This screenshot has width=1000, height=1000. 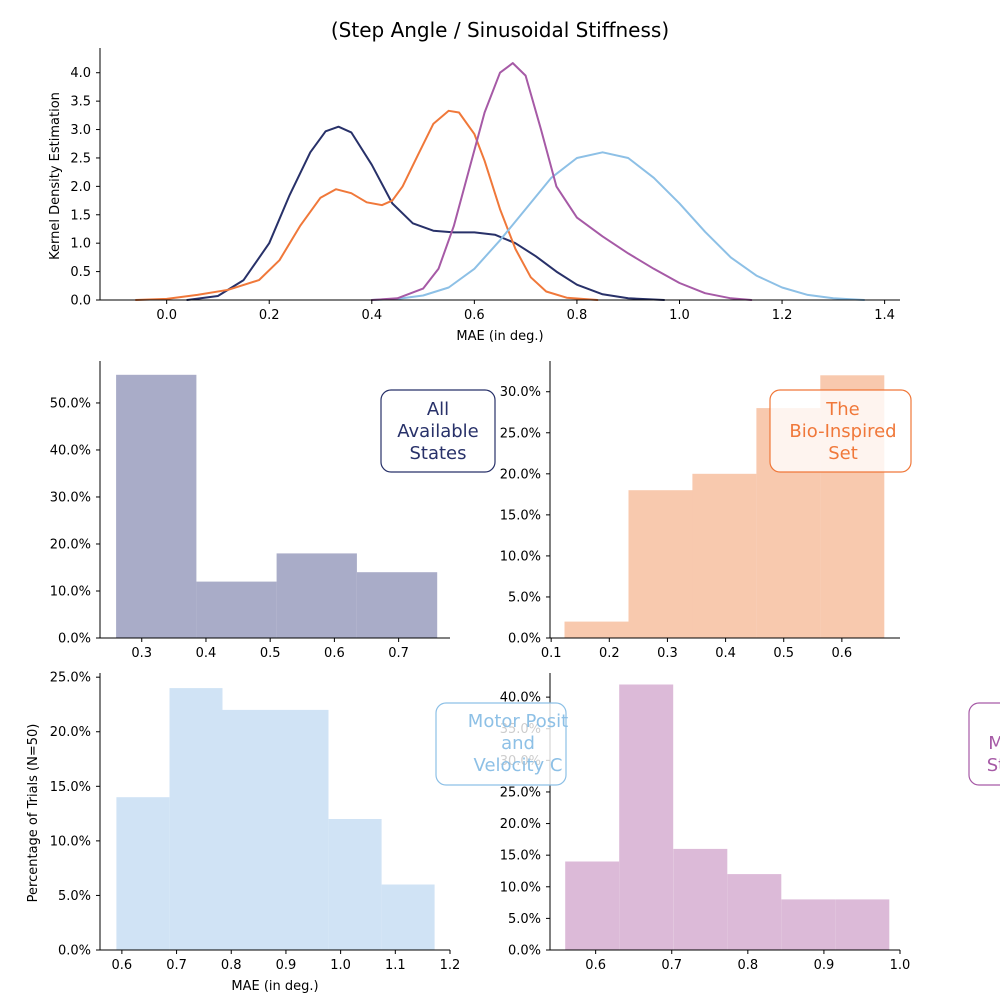 I want to click on hist-motor-xtick-label: 1.0, so click(x=340, y=965).